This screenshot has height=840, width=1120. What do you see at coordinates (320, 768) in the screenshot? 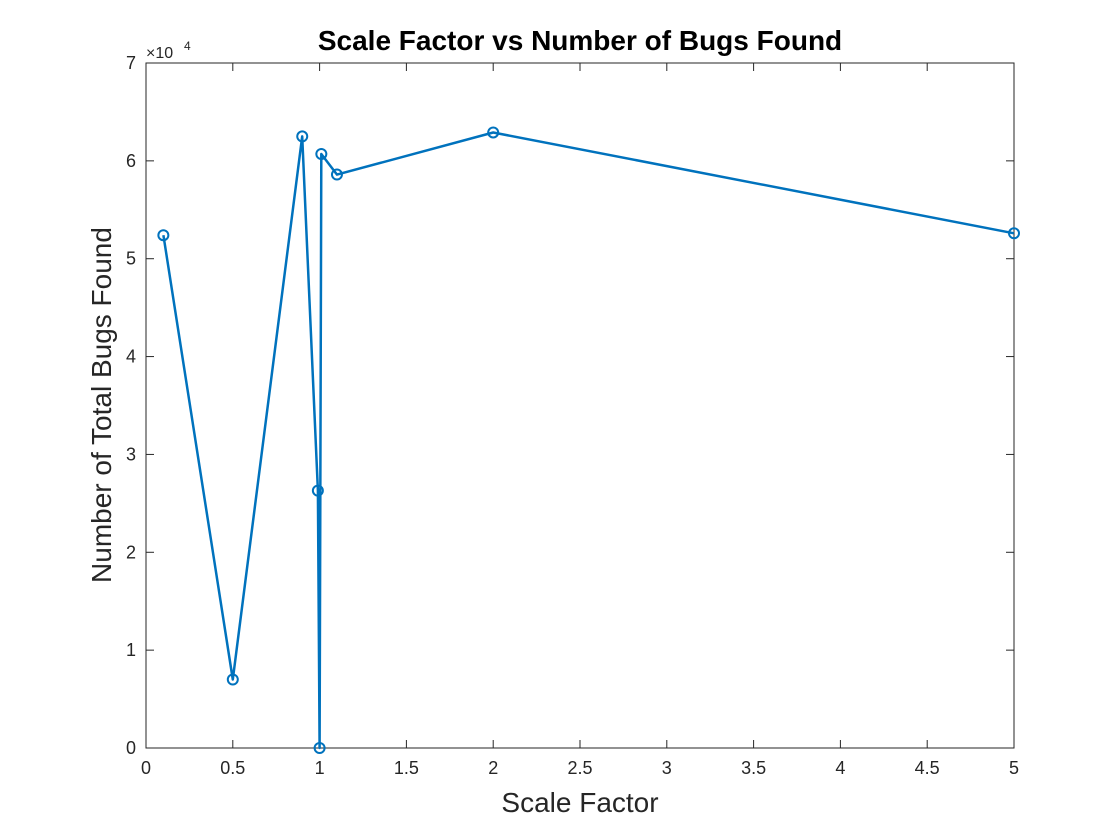
I see `x-tick-label: 1` at bounding box center [320, 768].